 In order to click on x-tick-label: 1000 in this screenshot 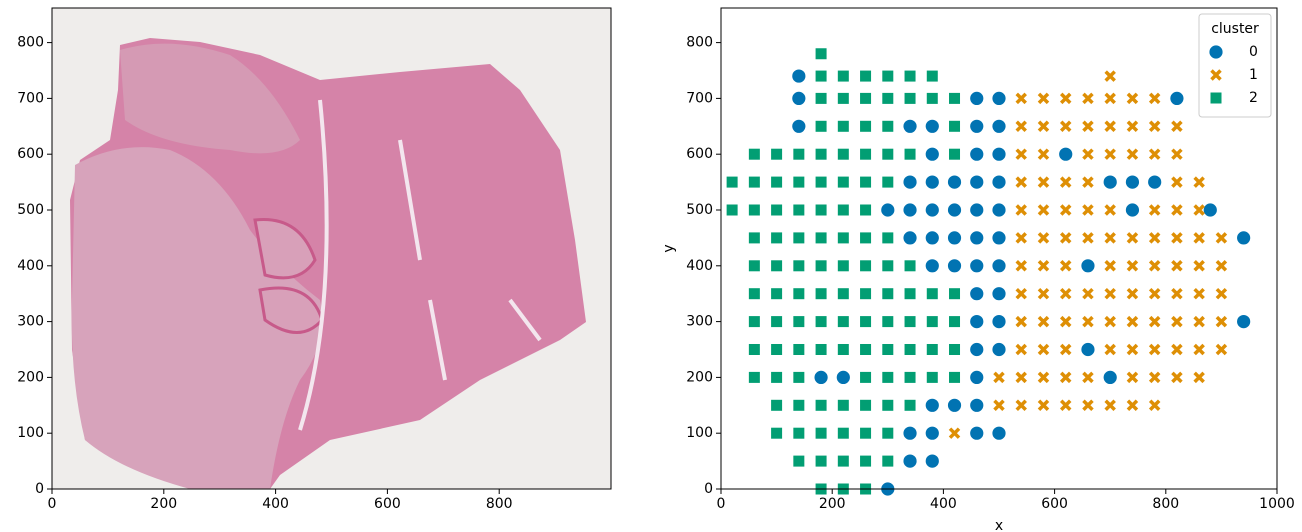, I will do `click(1277, 504)`.